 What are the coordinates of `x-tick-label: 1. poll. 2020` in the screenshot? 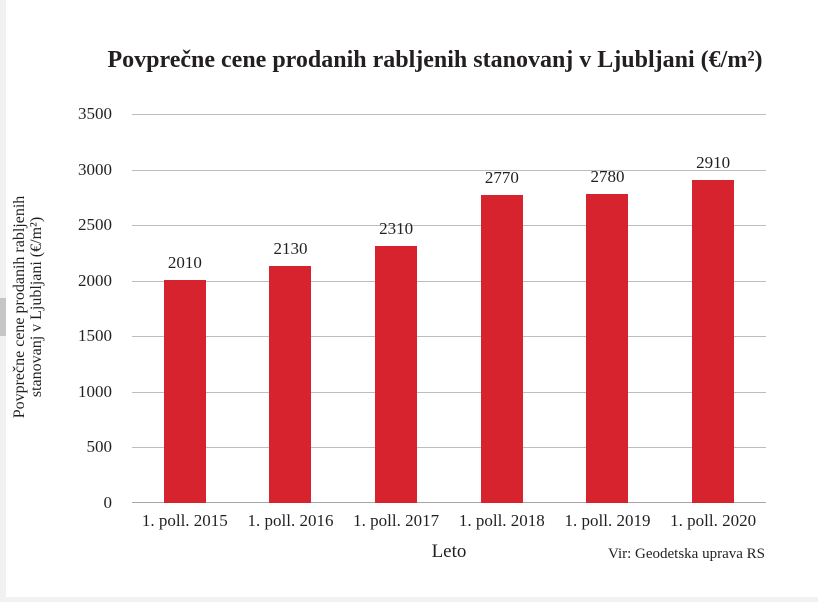 It's located at (713, 520).